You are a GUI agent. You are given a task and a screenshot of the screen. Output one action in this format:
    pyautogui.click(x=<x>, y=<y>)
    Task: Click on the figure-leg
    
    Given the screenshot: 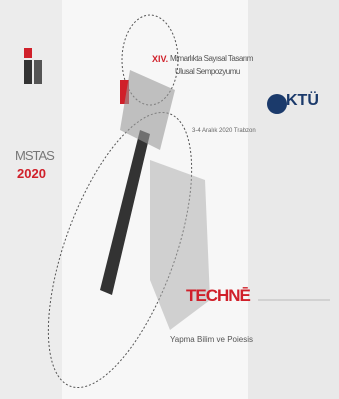 What is the action you would take?
    pyautogui.click(x=180, y=245)
    